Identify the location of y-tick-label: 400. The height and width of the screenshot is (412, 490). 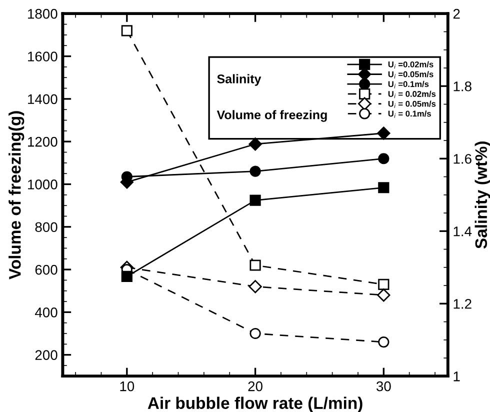
(46, 313).